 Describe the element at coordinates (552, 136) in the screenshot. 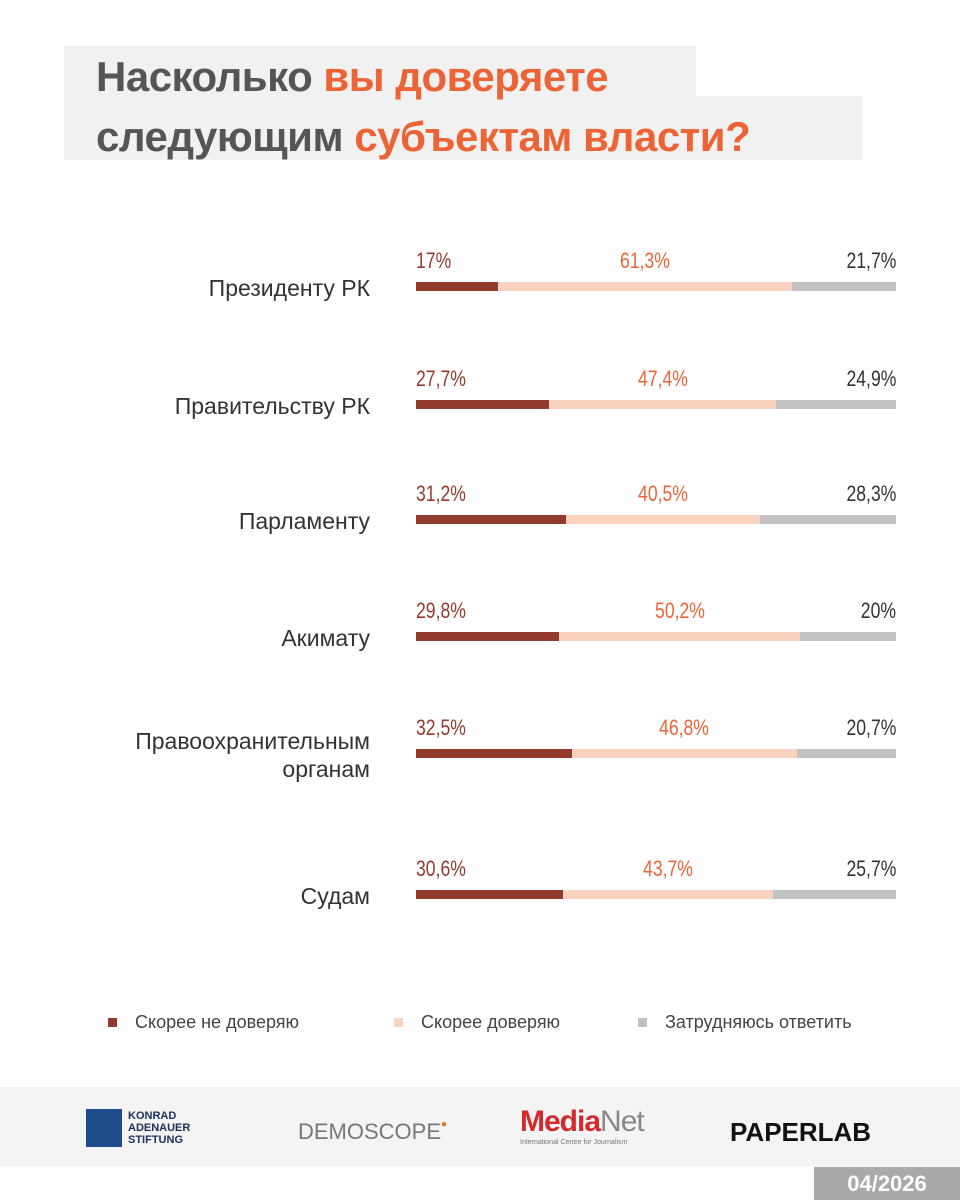

I see `title-highlight: субъектам власти?` at that location.